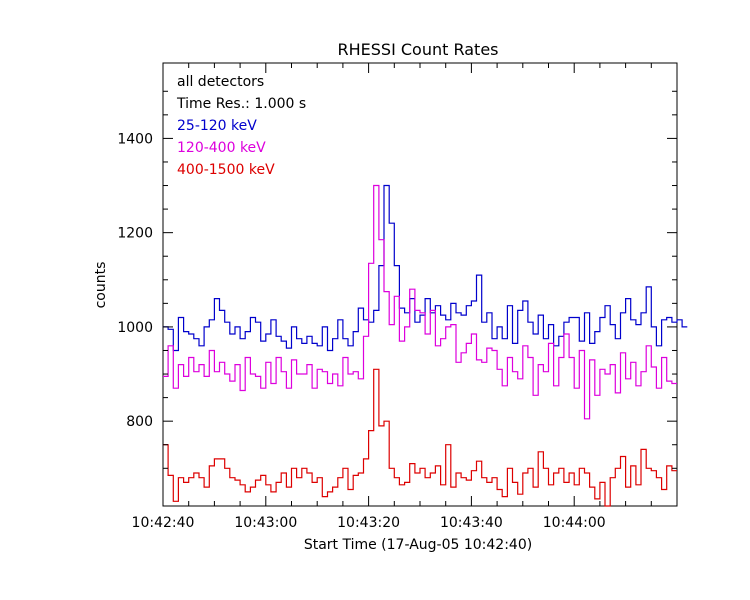 The image size is (750, 600). Describe the element at coordinates (217, 126) in the screenshot. I see `legend-entry-25-120: 25-120 keV` at that location.